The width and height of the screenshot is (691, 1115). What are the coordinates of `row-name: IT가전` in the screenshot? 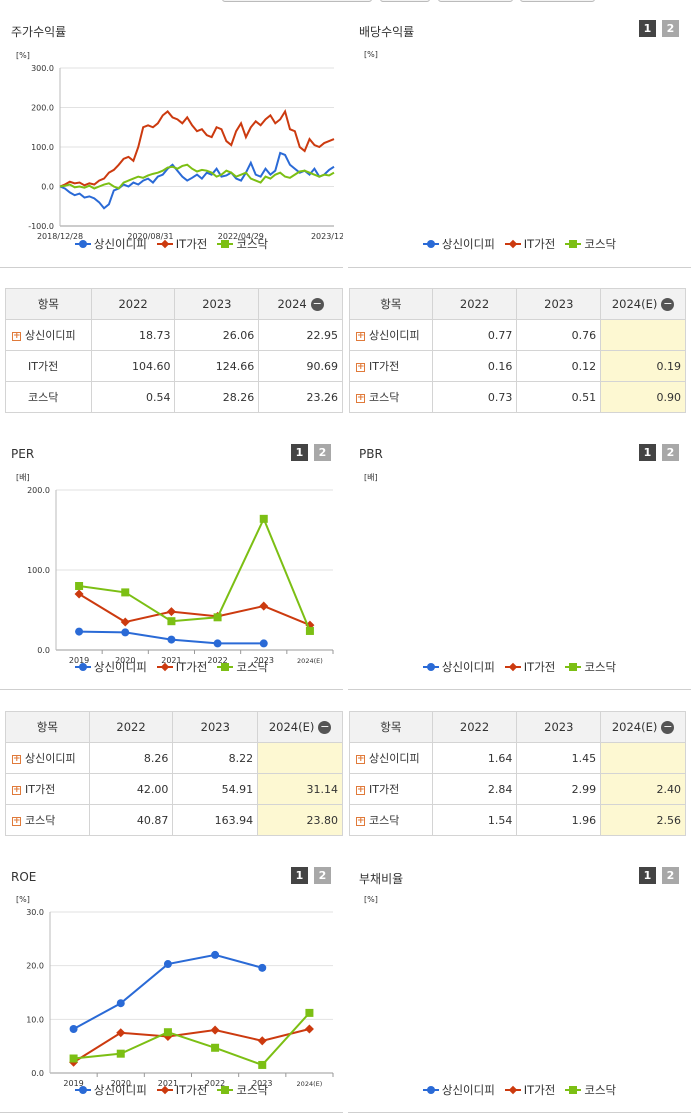 It's located at (48, 366).